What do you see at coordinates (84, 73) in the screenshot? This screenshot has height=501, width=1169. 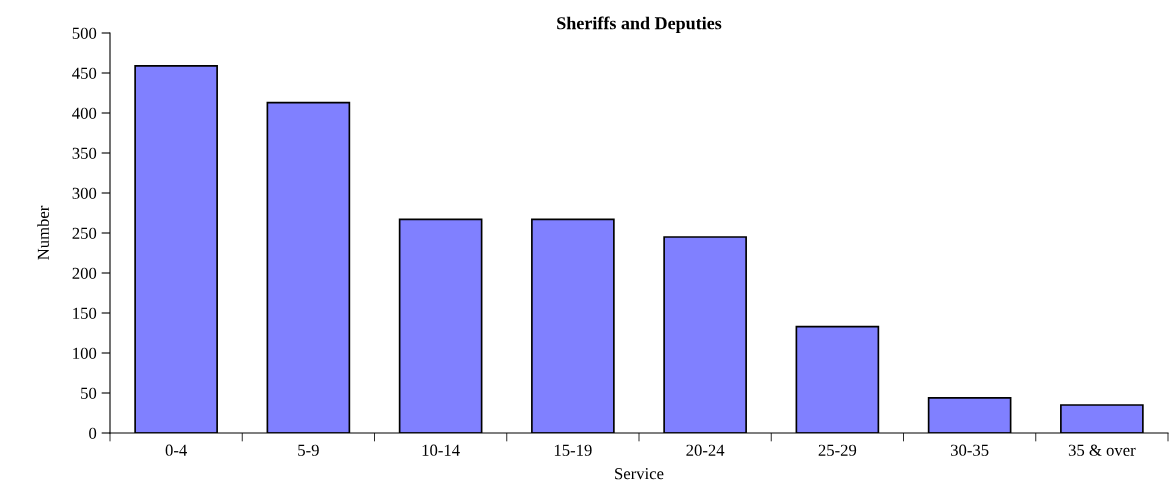 I see `y-tick-label: 450` at bounding box center [84, 73].